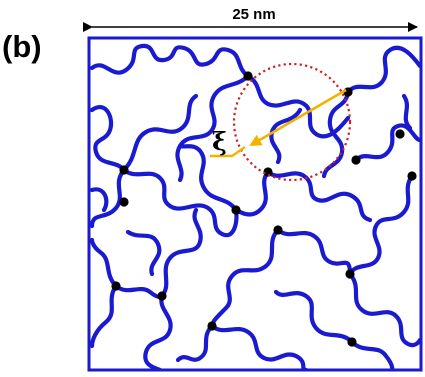 The height and width of the screenshot is (377, 425). I want to click on correlation-length-indicator: ξ, so click(278, 123).